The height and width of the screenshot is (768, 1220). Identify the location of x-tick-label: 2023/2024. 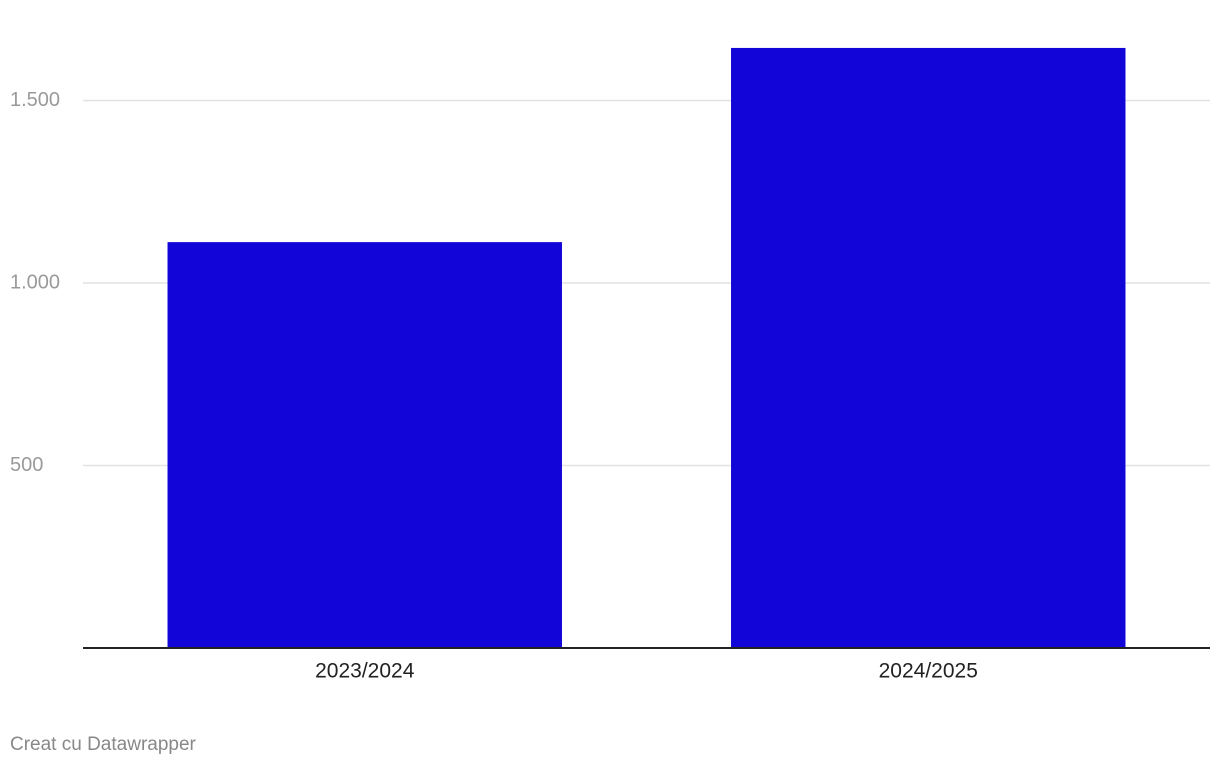
(365, 671).